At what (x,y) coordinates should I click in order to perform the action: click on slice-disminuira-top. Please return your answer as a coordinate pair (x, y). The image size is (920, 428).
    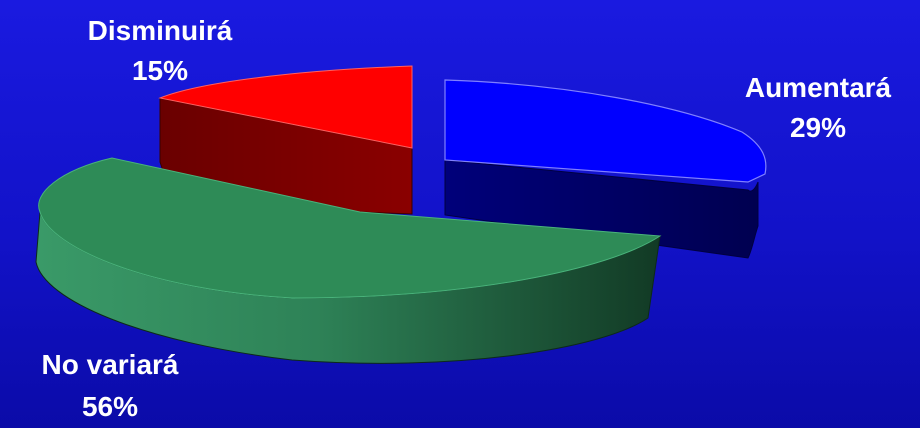
    Looking at the image, I should click on (285, 107).